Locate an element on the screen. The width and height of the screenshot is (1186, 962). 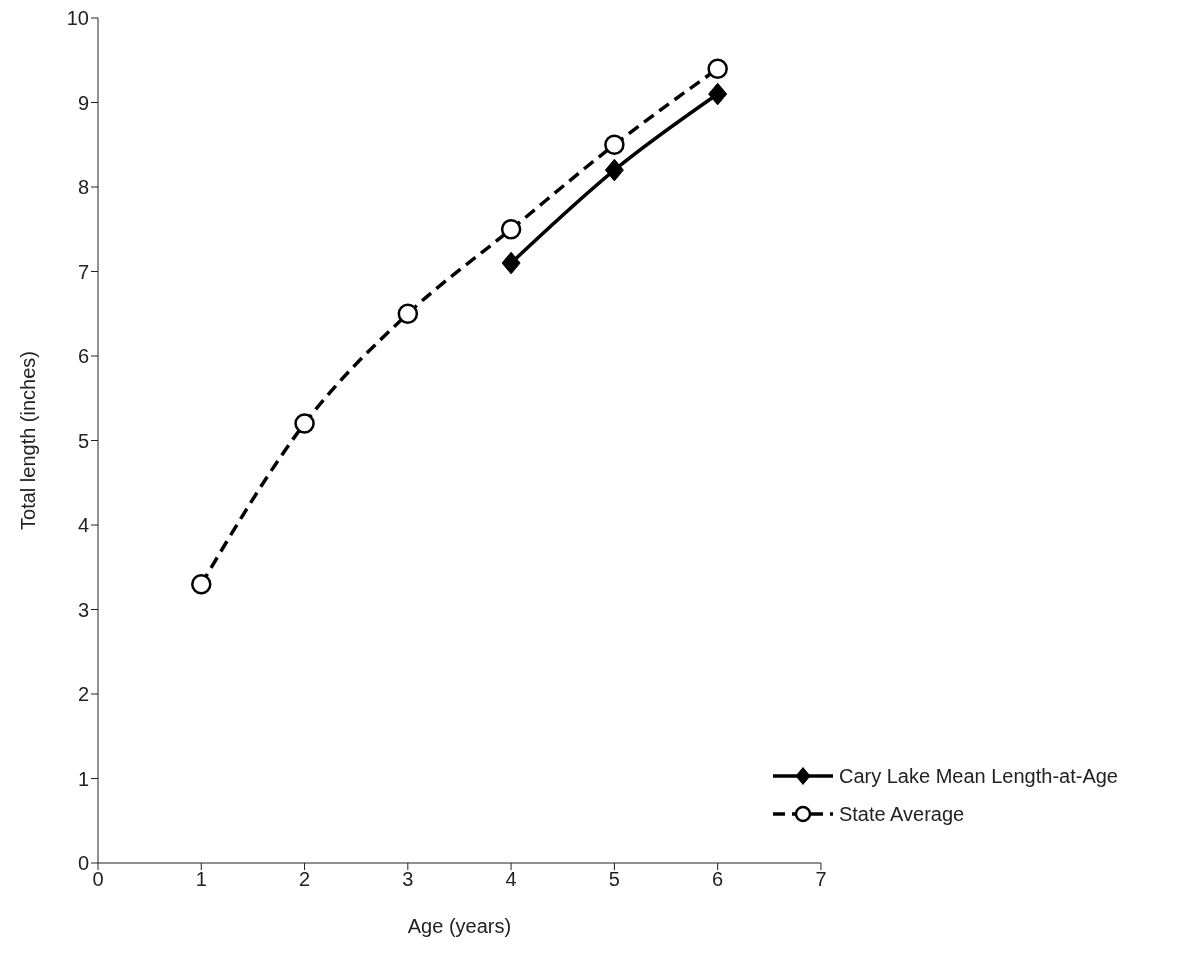
y-tick-label: 9 is located at coordinates (83, 102).